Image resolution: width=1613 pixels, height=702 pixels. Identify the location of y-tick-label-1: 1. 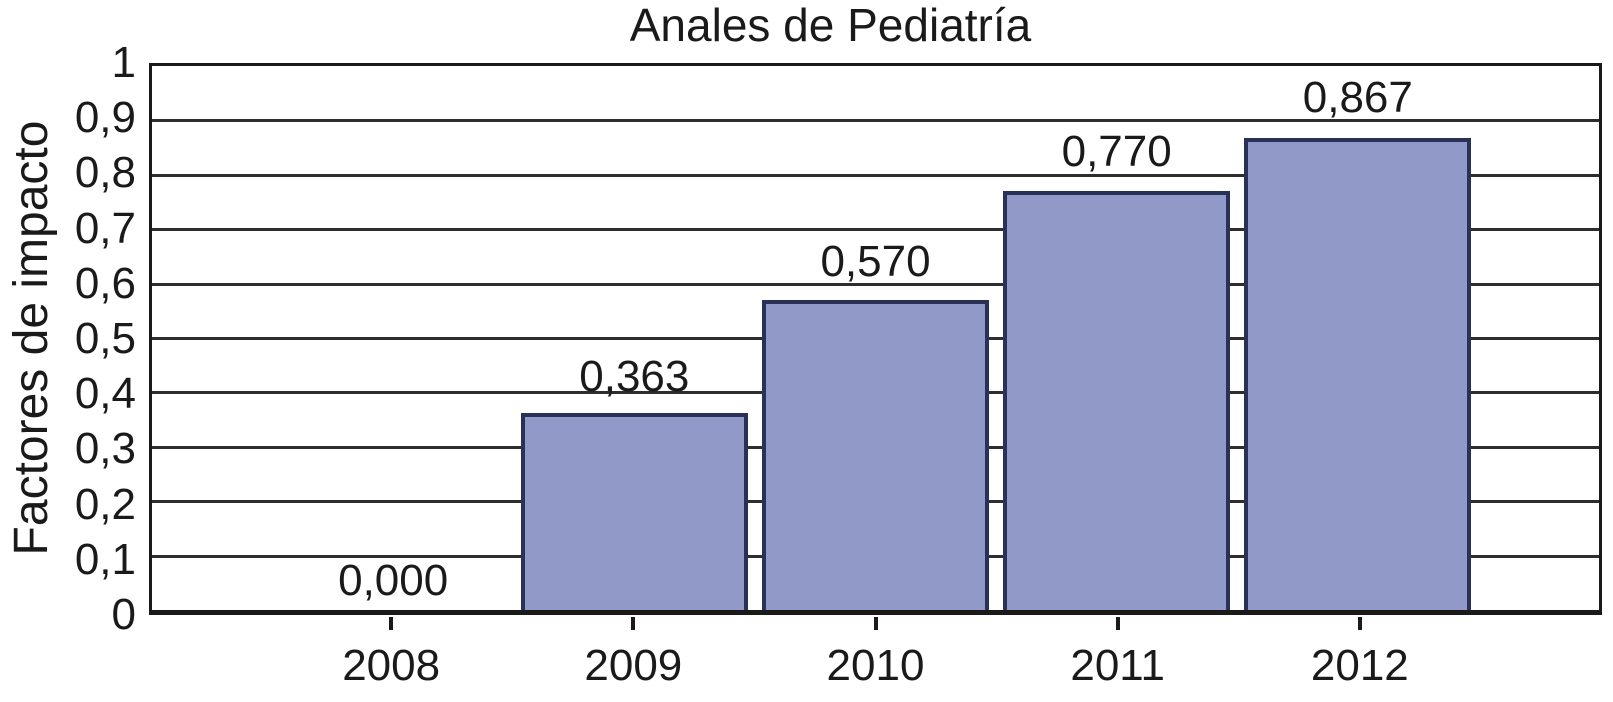
(123, 62).